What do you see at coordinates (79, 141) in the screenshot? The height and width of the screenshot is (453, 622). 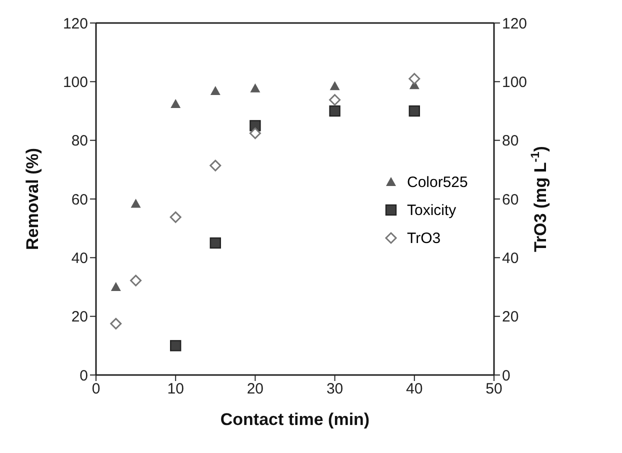 I see `y-tick-label: 80` at bounding box center [79, 141].